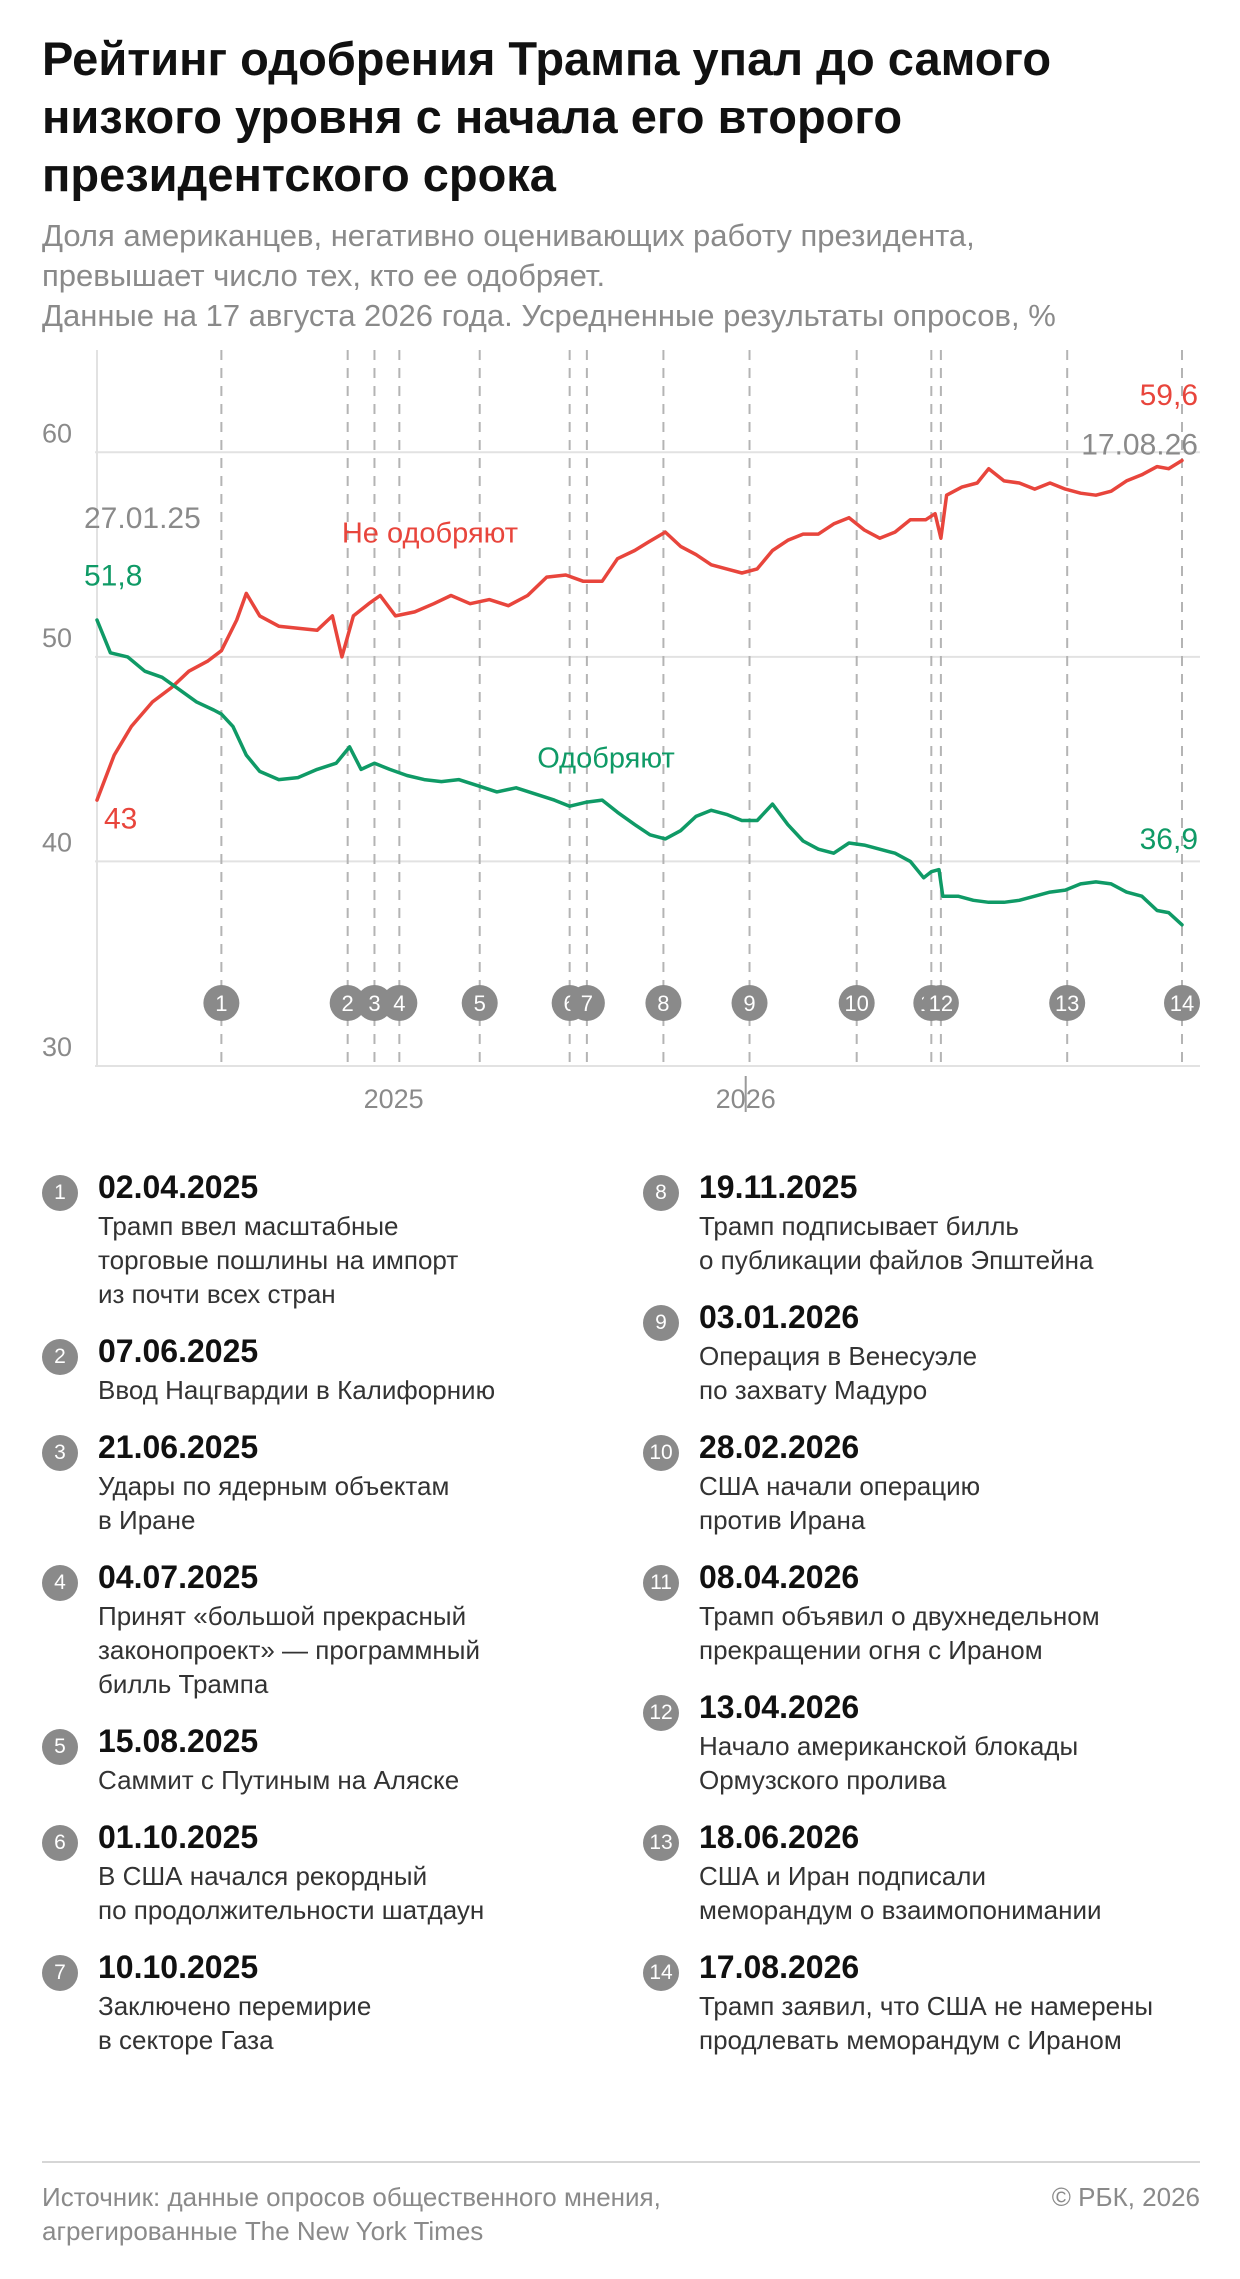 This screenshot has width=1240, height=2279. Describe the element at coordinates (60, 1583) in the screenshot. I see `event-number-badge: 4` at that location.